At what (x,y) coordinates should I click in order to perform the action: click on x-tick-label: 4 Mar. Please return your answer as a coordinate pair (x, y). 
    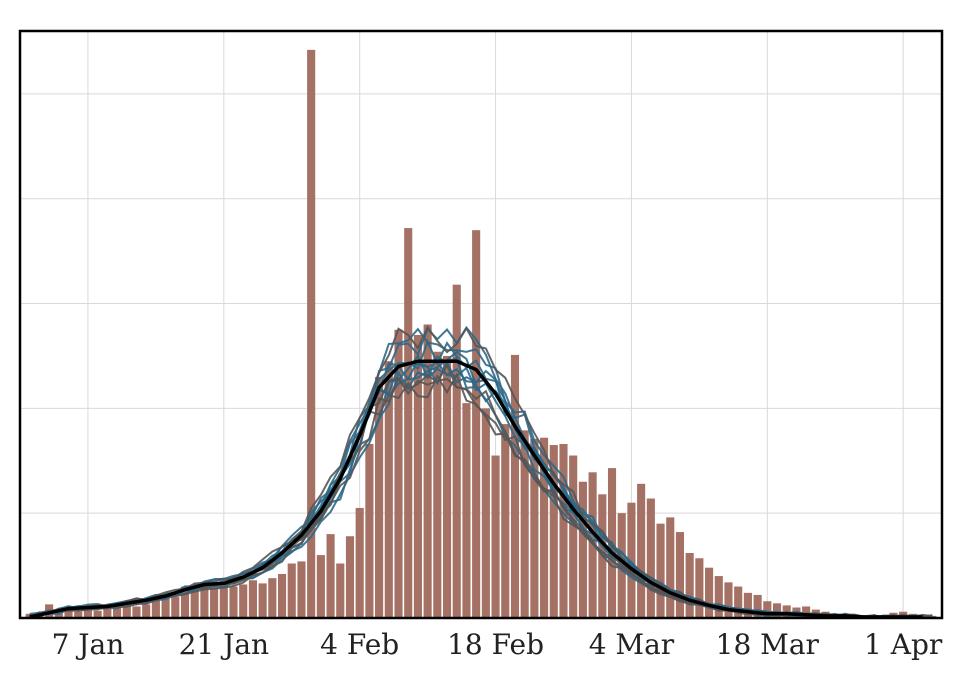
    Looking at the image, I should click on (632, 644).